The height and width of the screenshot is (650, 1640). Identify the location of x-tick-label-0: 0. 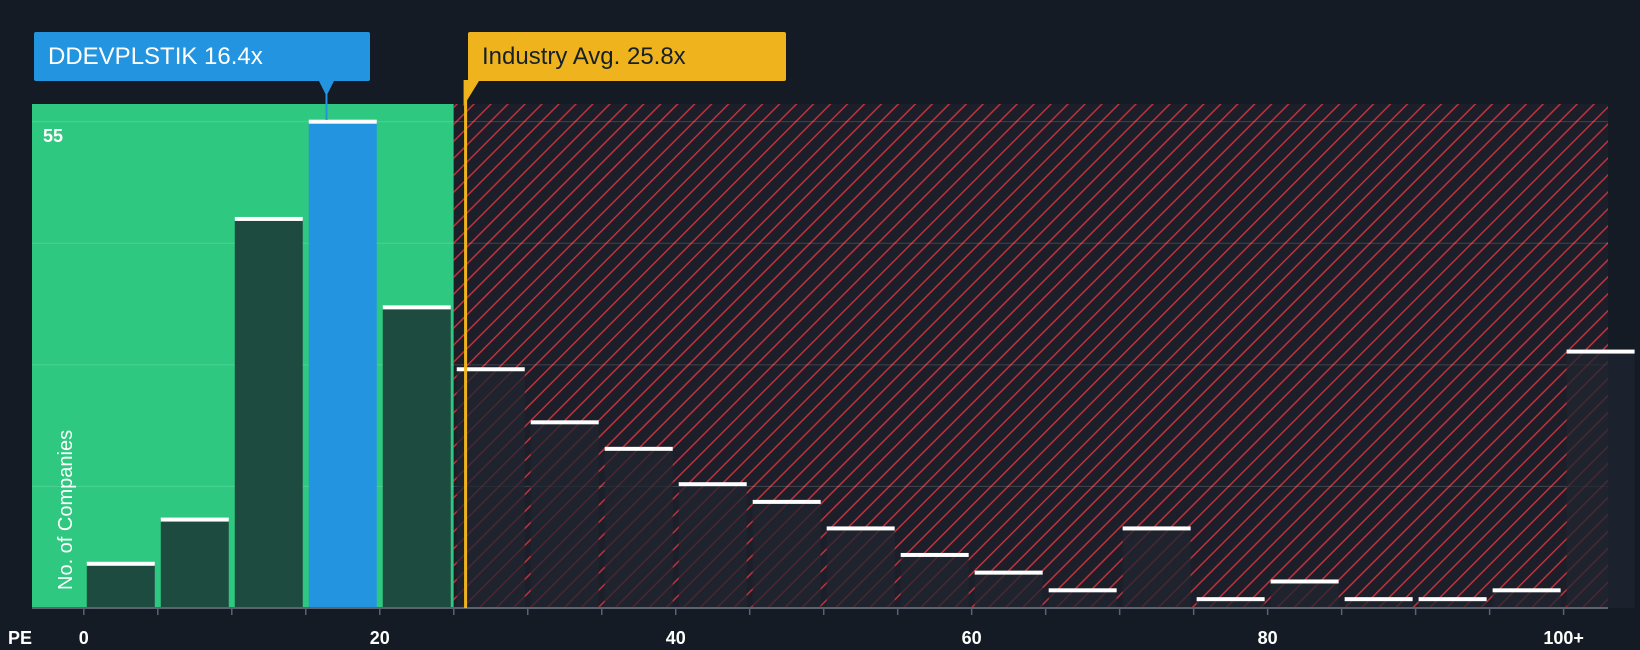
(83, 638).